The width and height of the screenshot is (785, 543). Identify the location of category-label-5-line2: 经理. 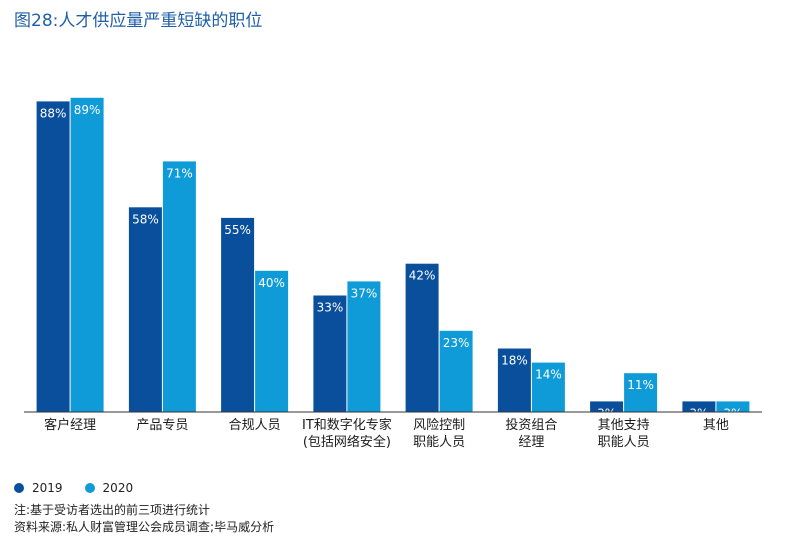
(531, 442).